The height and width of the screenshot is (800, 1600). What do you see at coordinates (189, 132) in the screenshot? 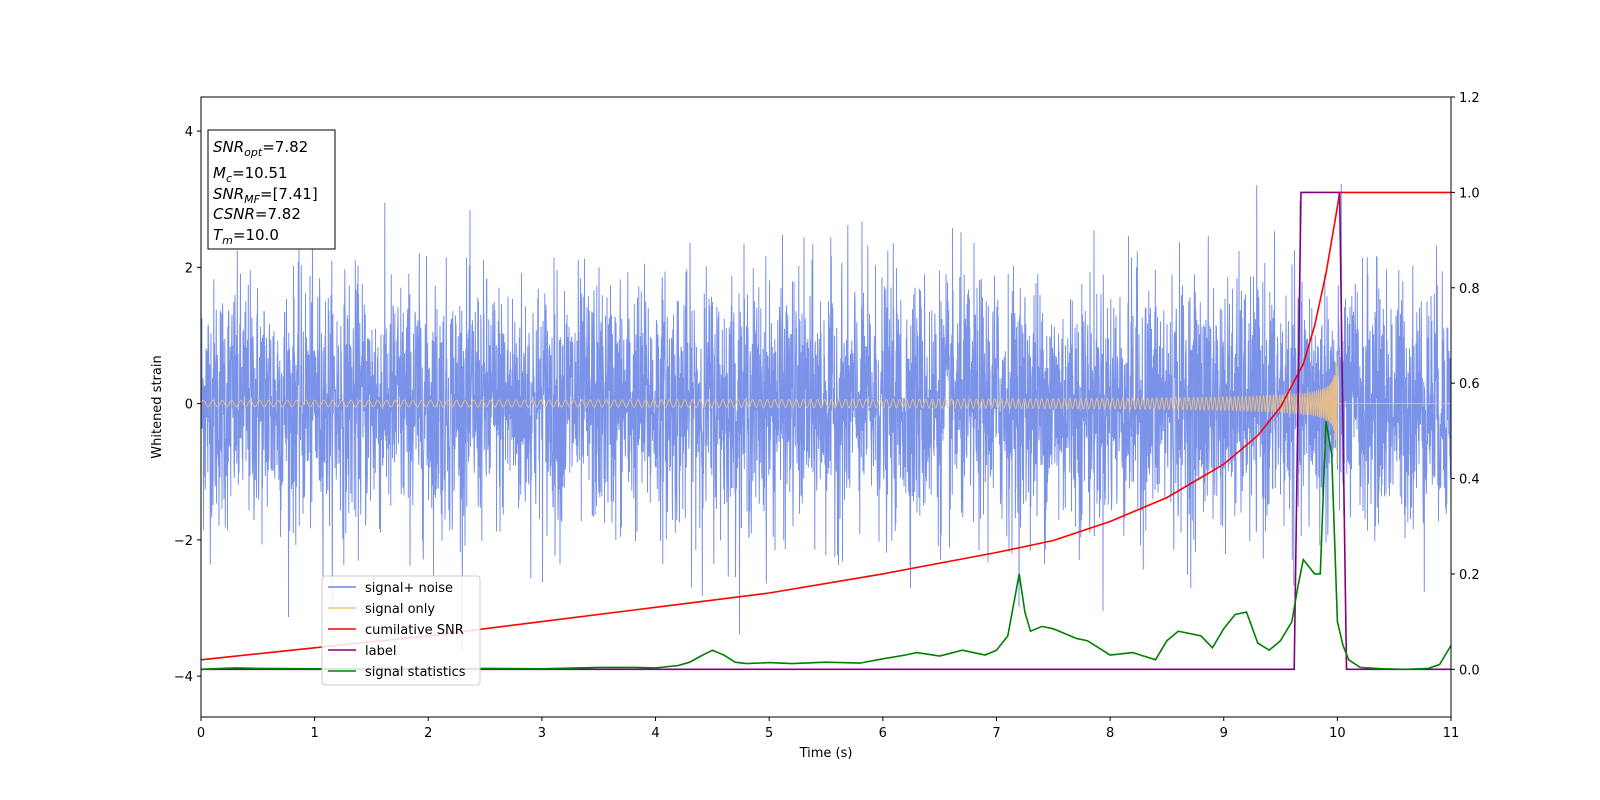
I see `y-left-tick-label: 4` at bounding box center [189, 132].